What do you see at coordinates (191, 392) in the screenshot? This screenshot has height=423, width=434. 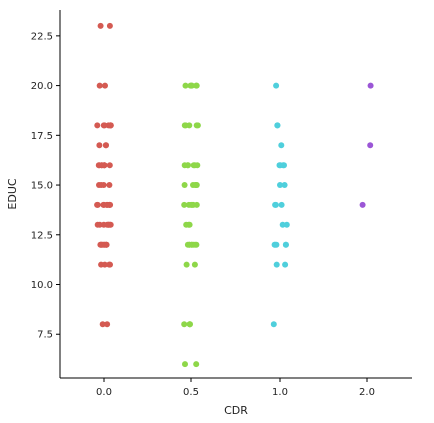 I see `x-tick-label: 0.5` at bounding box center [191, 392].